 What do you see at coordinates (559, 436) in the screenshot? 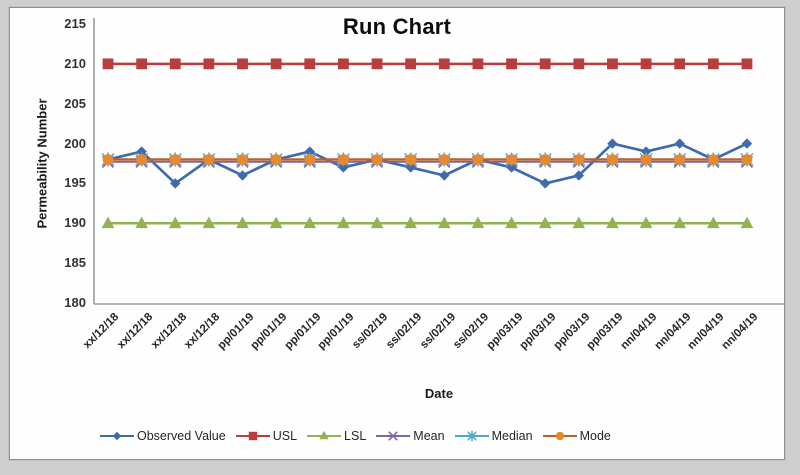
I see `legend-marker-mode-icon` at bounding box center [559, 436].